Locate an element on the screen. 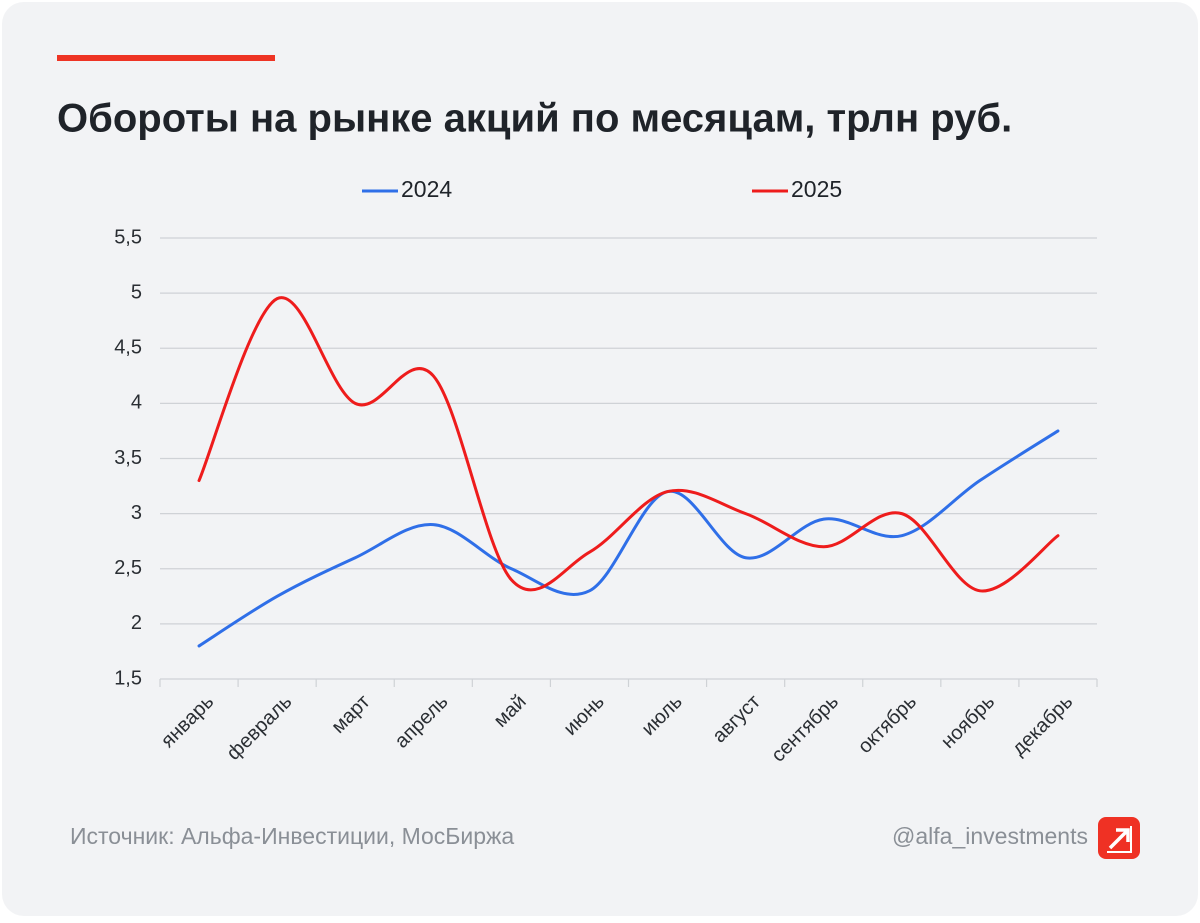 The image size is (1200, 923). y-tick-label: 4 is located at coordinates (136, 403).